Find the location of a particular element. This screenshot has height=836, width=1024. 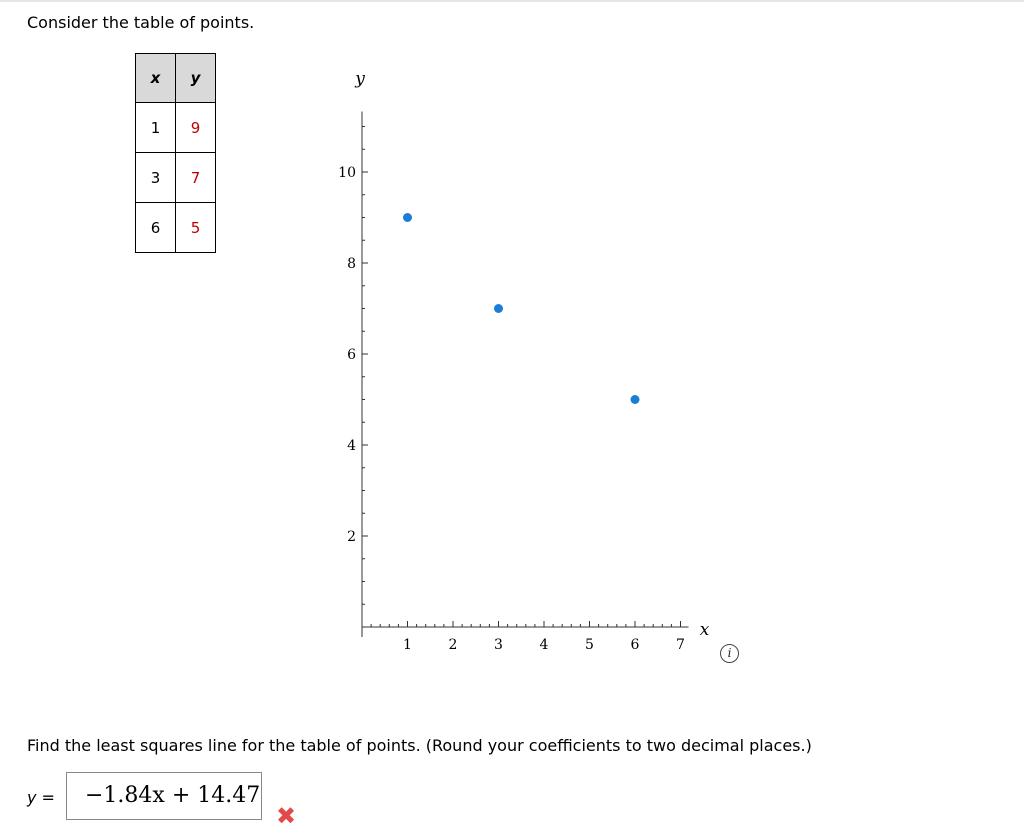

cell-x: 6 is located at coordinates (155, 227).